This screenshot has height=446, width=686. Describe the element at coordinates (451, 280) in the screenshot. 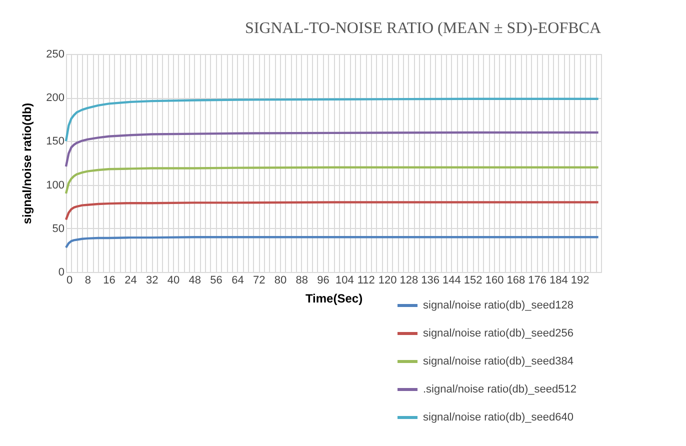

I see `x-tick-label: 144` at that location.